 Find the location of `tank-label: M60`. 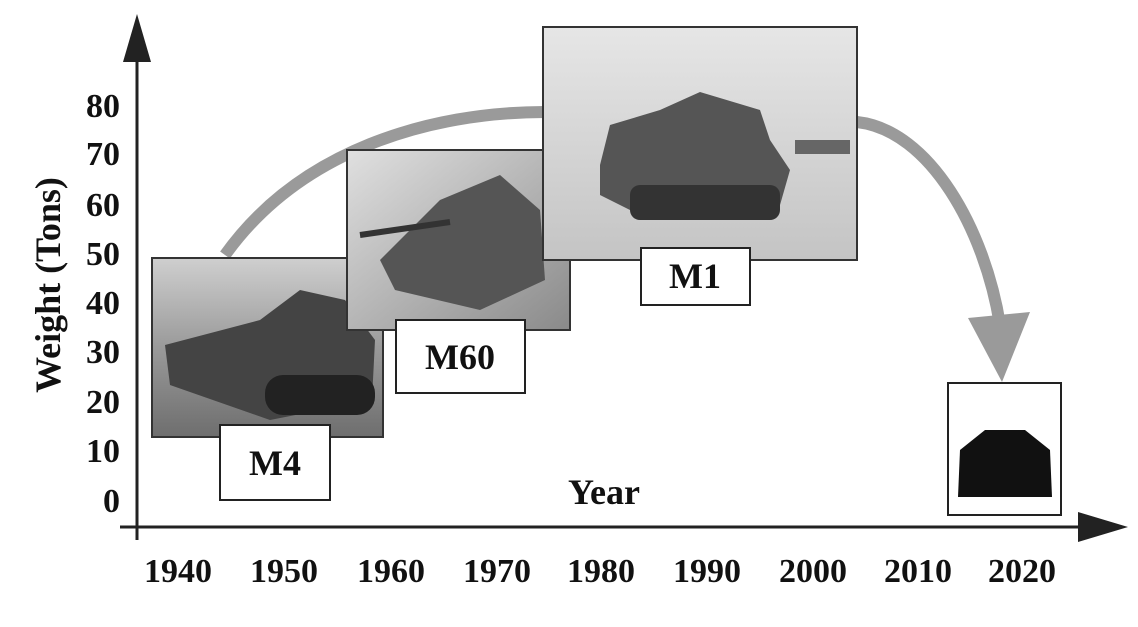

tank-label: M60 is located at coordinates (460, 357).